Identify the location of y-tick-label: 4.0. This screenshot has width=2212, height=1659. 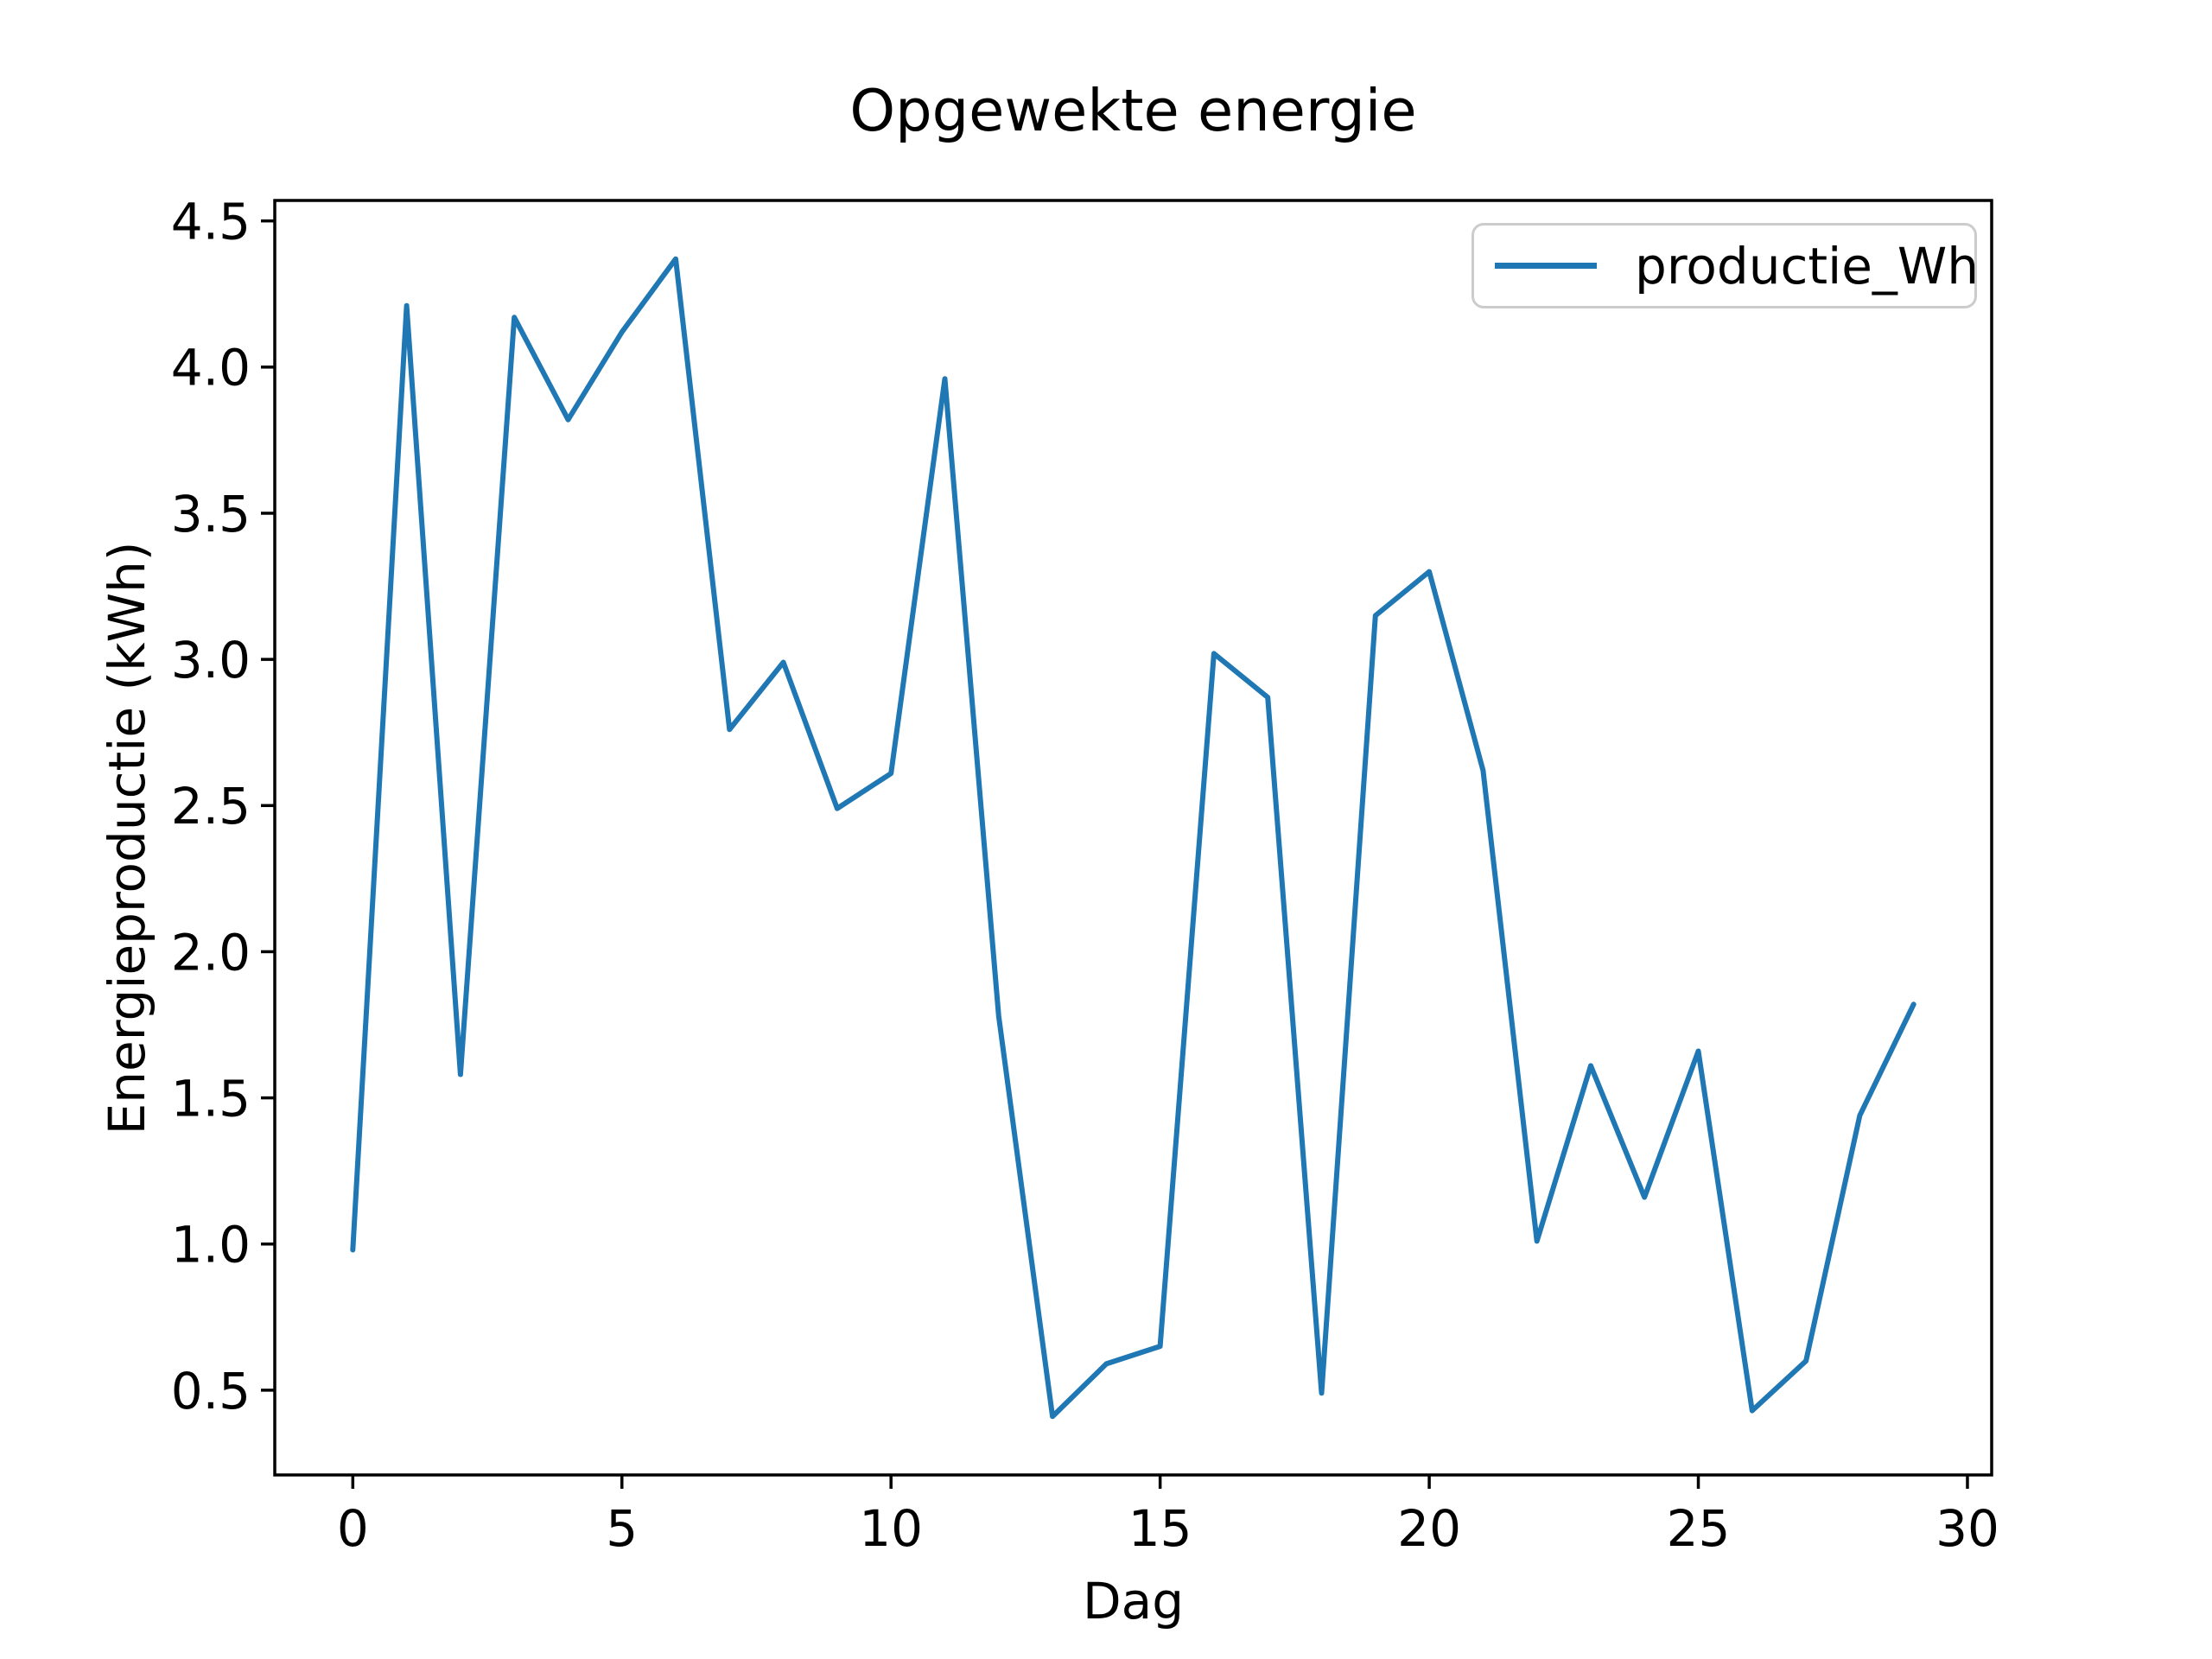
(211, 368).